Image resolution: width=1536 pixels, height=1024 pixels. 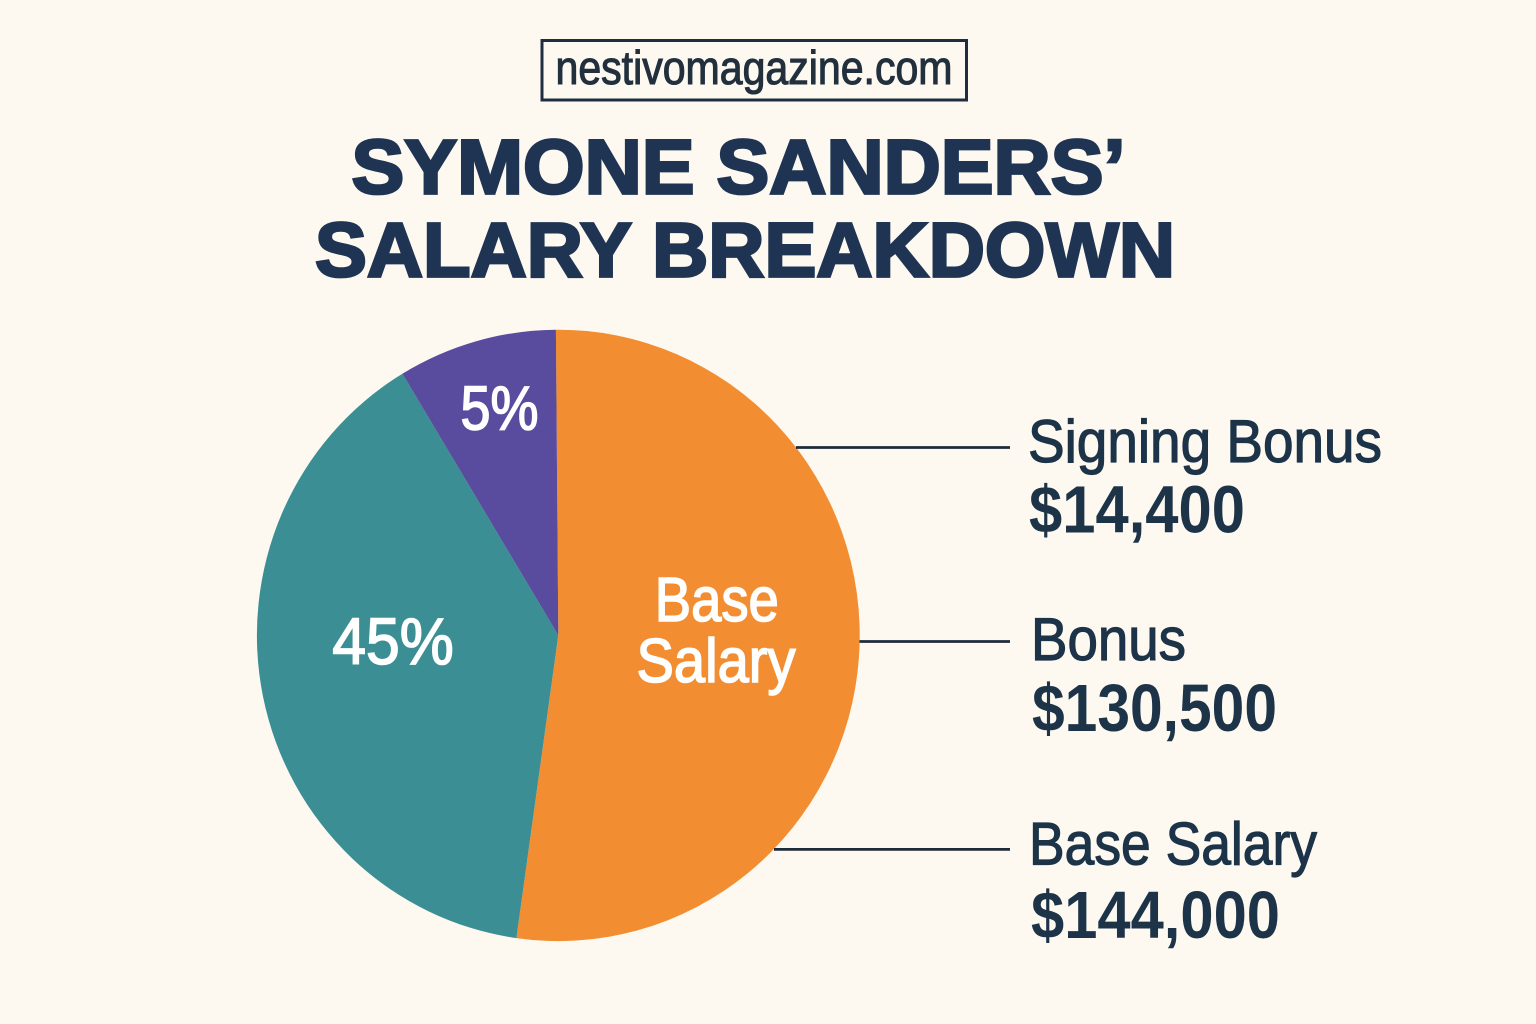 What do you see at coordinates (1108, 639) in the screenshot?
I see `svg-text: Bonus` at bounding box center [1108, 639].